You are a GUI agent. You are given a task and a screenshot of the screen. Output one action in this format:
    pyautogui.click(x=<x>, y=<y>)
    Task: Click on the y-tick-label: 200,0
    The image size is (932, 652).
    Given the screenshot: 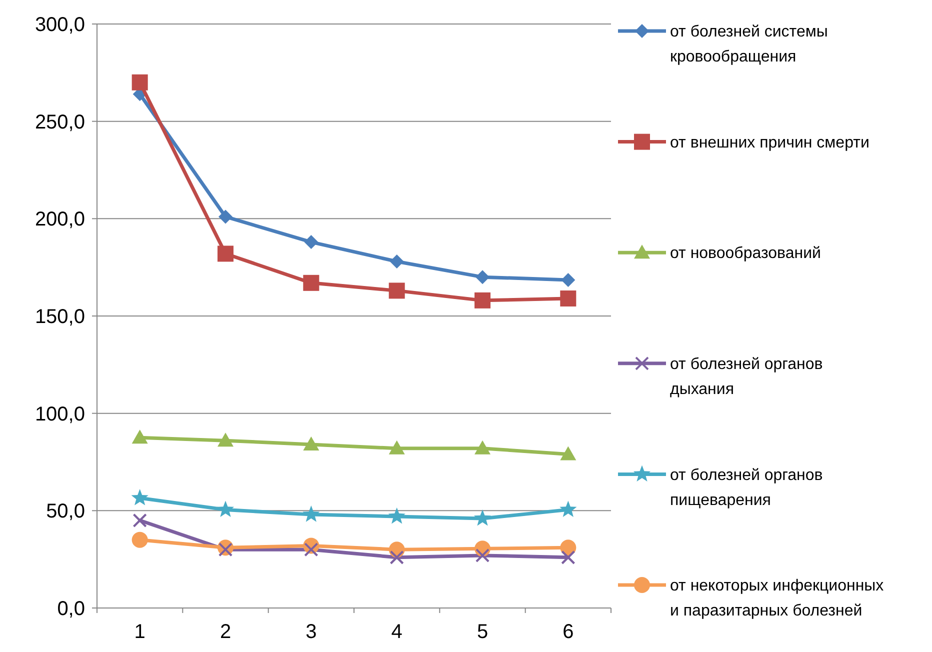 What is the action you would take?
    pyautogui.click(x=59, y=219)
    